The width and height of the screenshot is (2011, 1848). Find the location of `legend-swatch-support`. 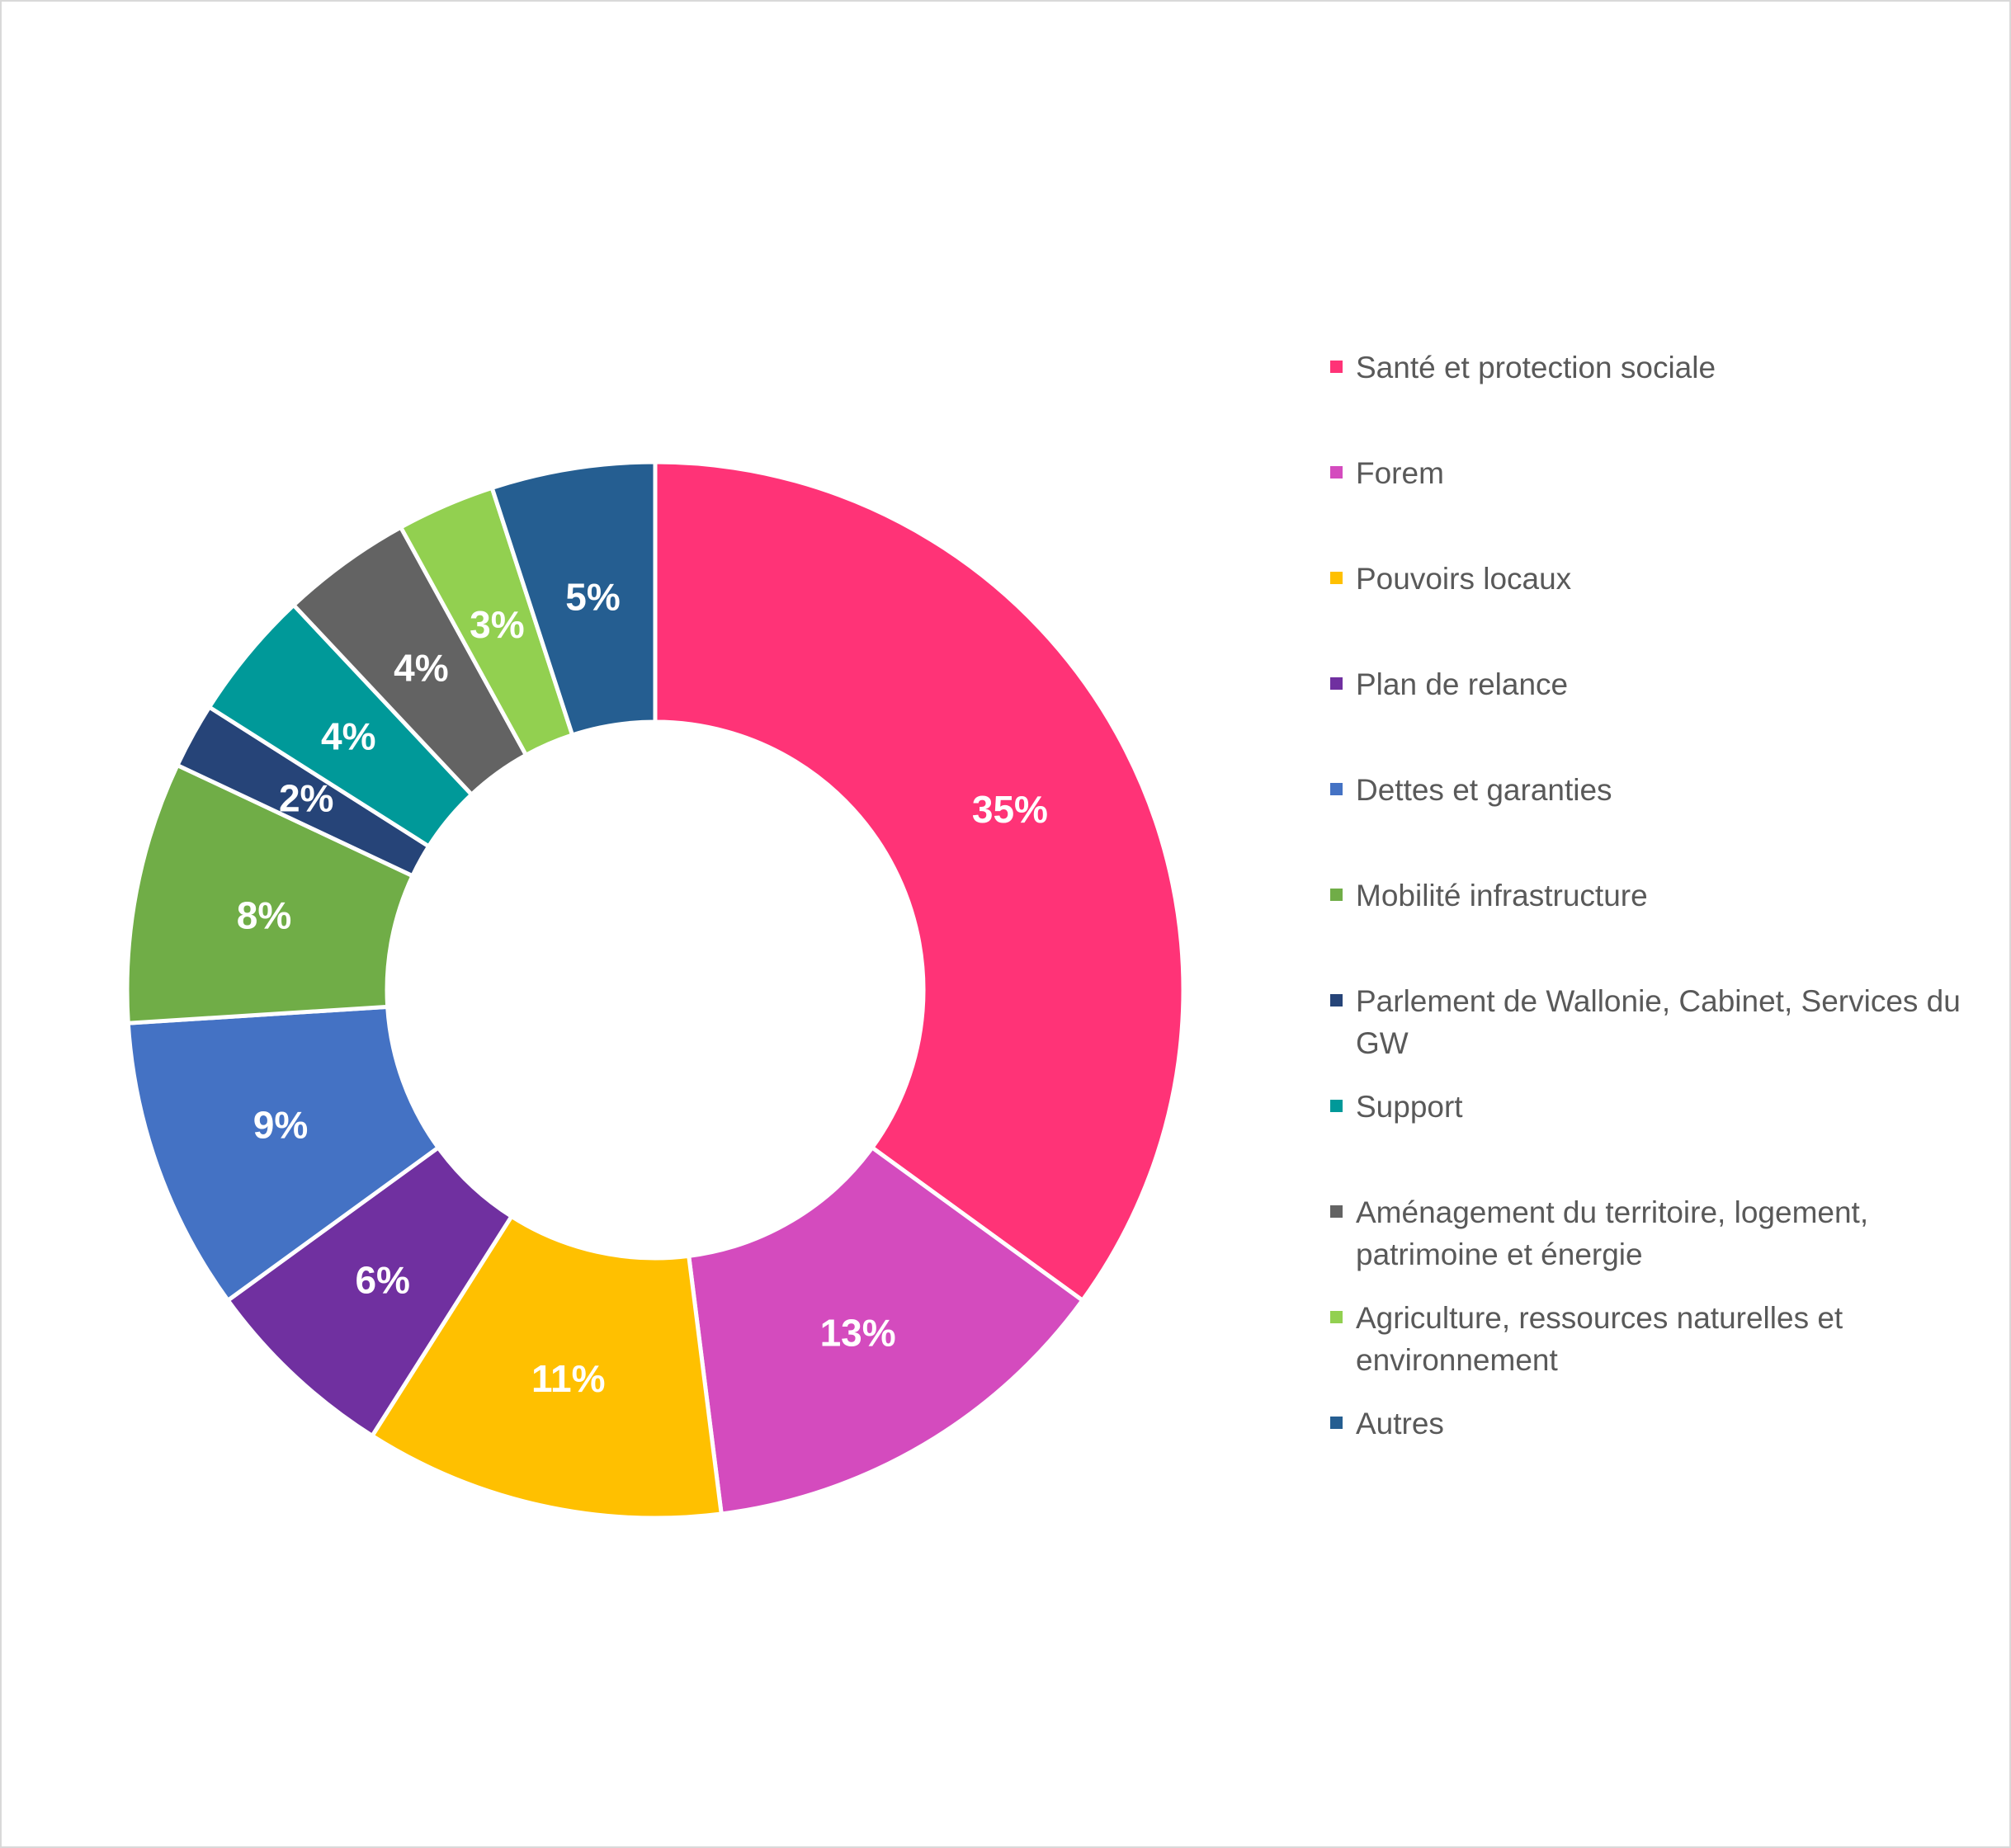

legend-swatch-support is located at coordinates (1336, 1106).